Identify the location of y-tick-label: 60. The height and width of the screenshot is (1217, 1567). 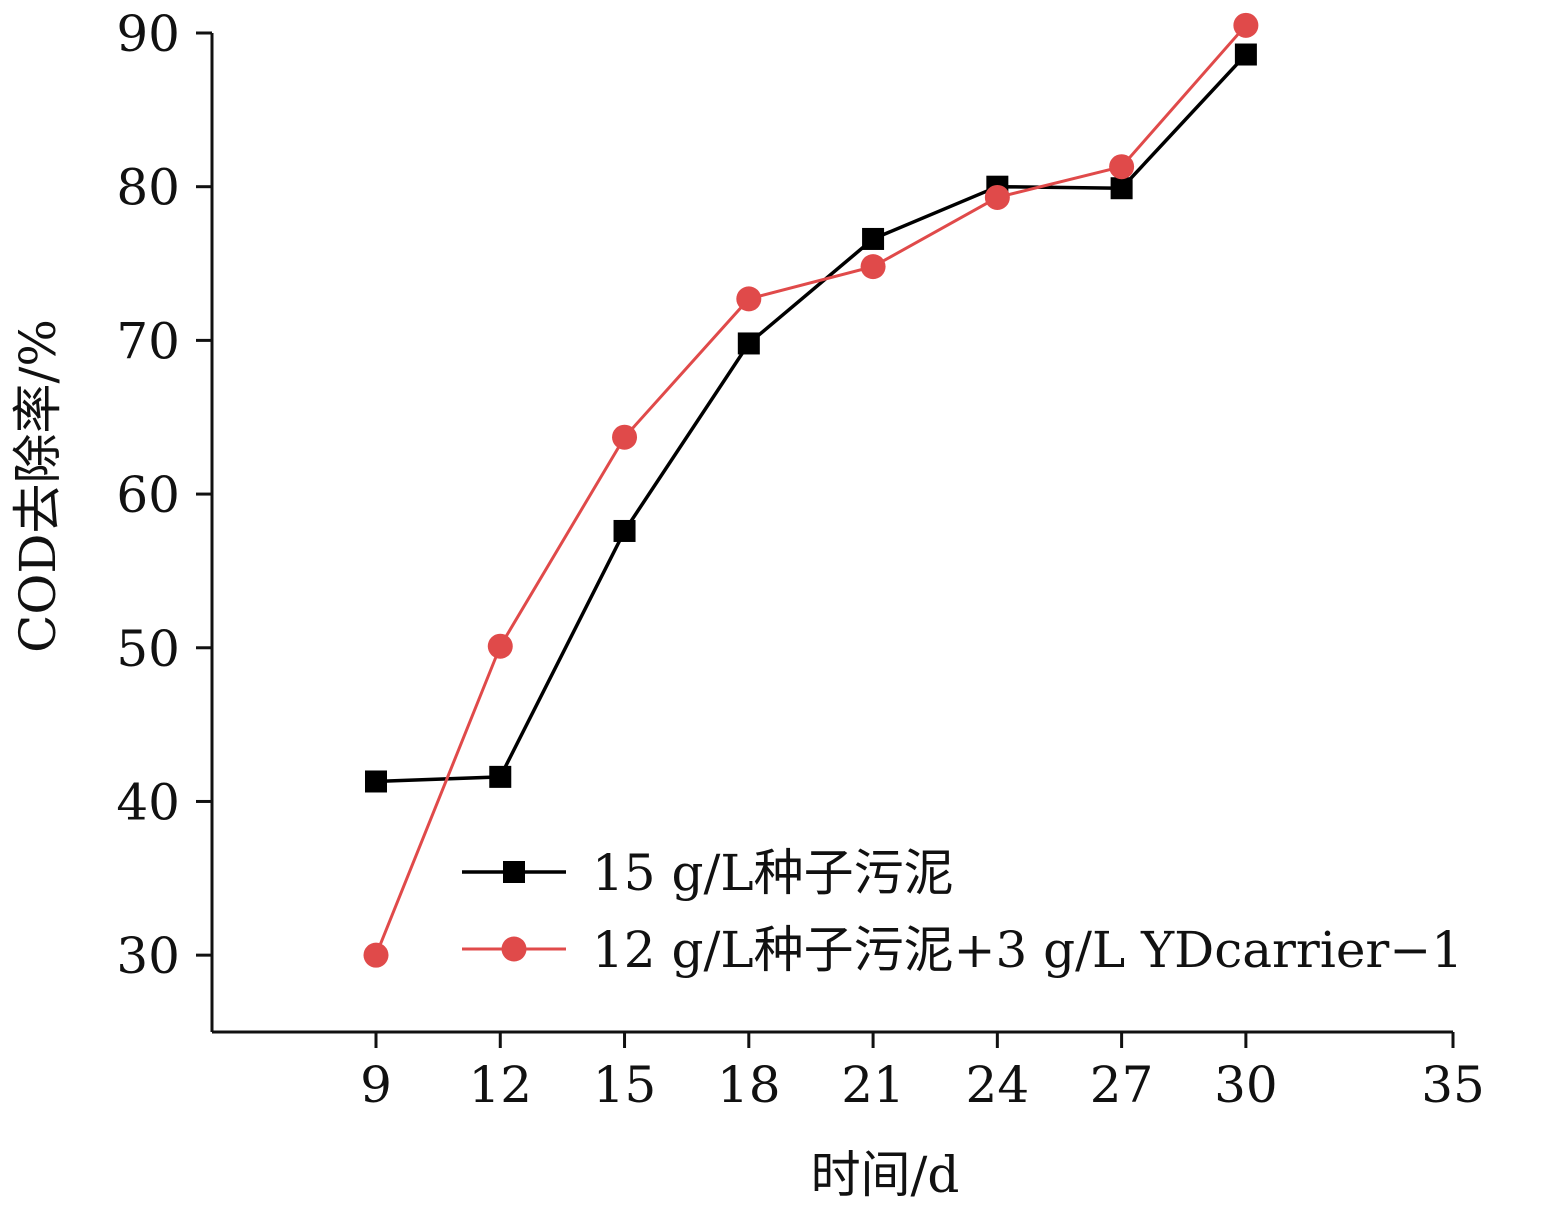
(148, 495).